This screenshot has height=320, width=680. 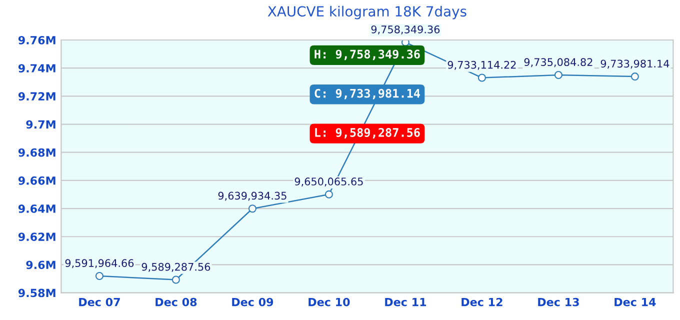 I want to click on data-label: 9,733,981.14, so click(x=635, y=64).